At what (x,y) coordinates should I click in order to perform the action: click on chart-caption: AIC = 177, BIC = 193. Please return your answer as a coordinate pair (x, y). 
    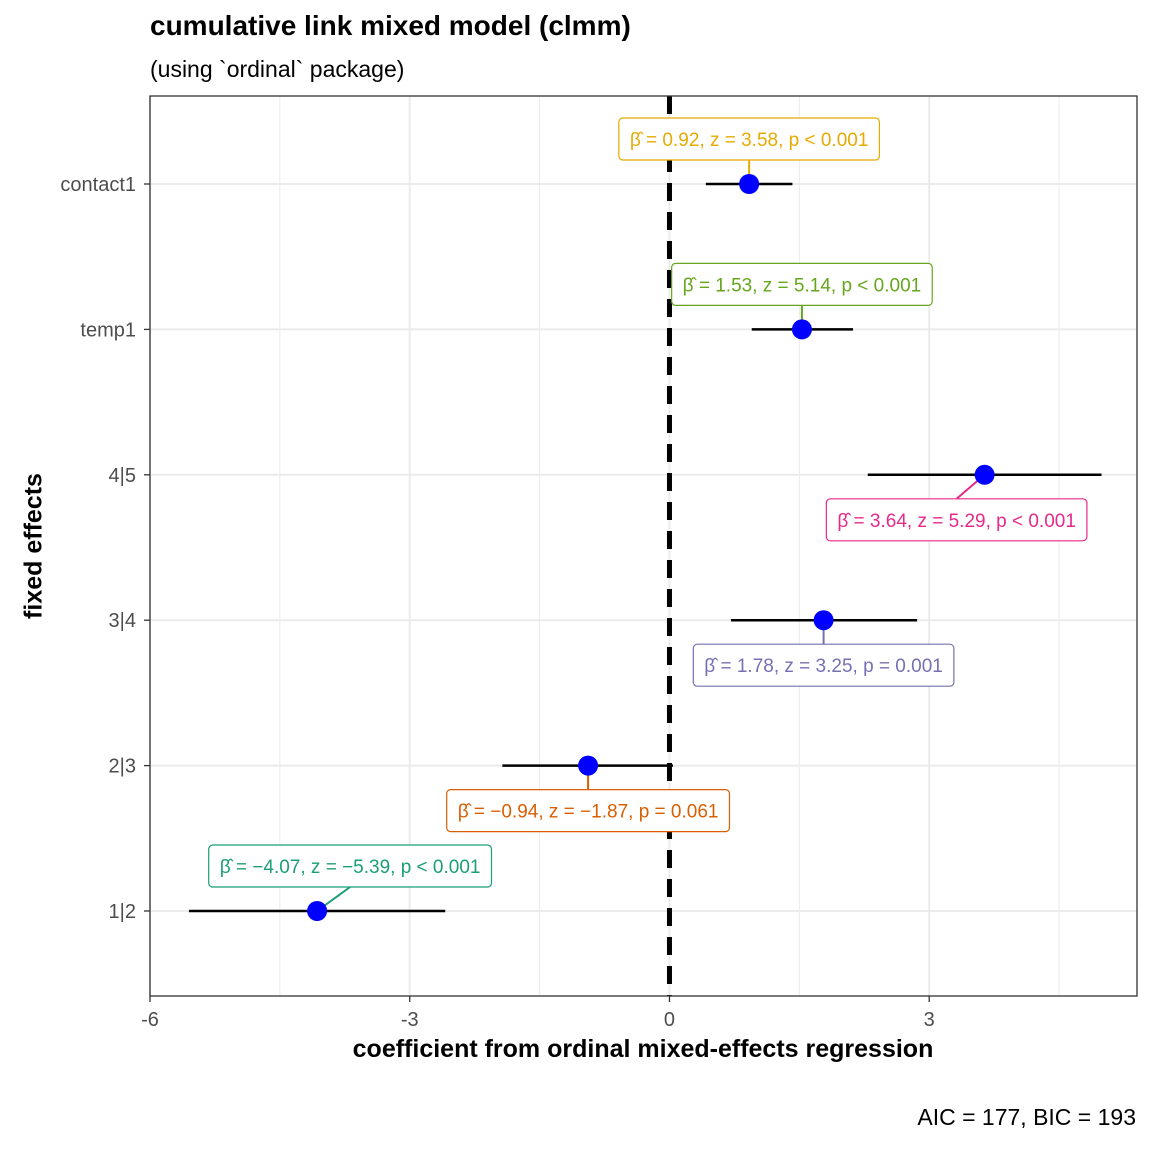
    Looking at the image, I should click on (1026, 1117).